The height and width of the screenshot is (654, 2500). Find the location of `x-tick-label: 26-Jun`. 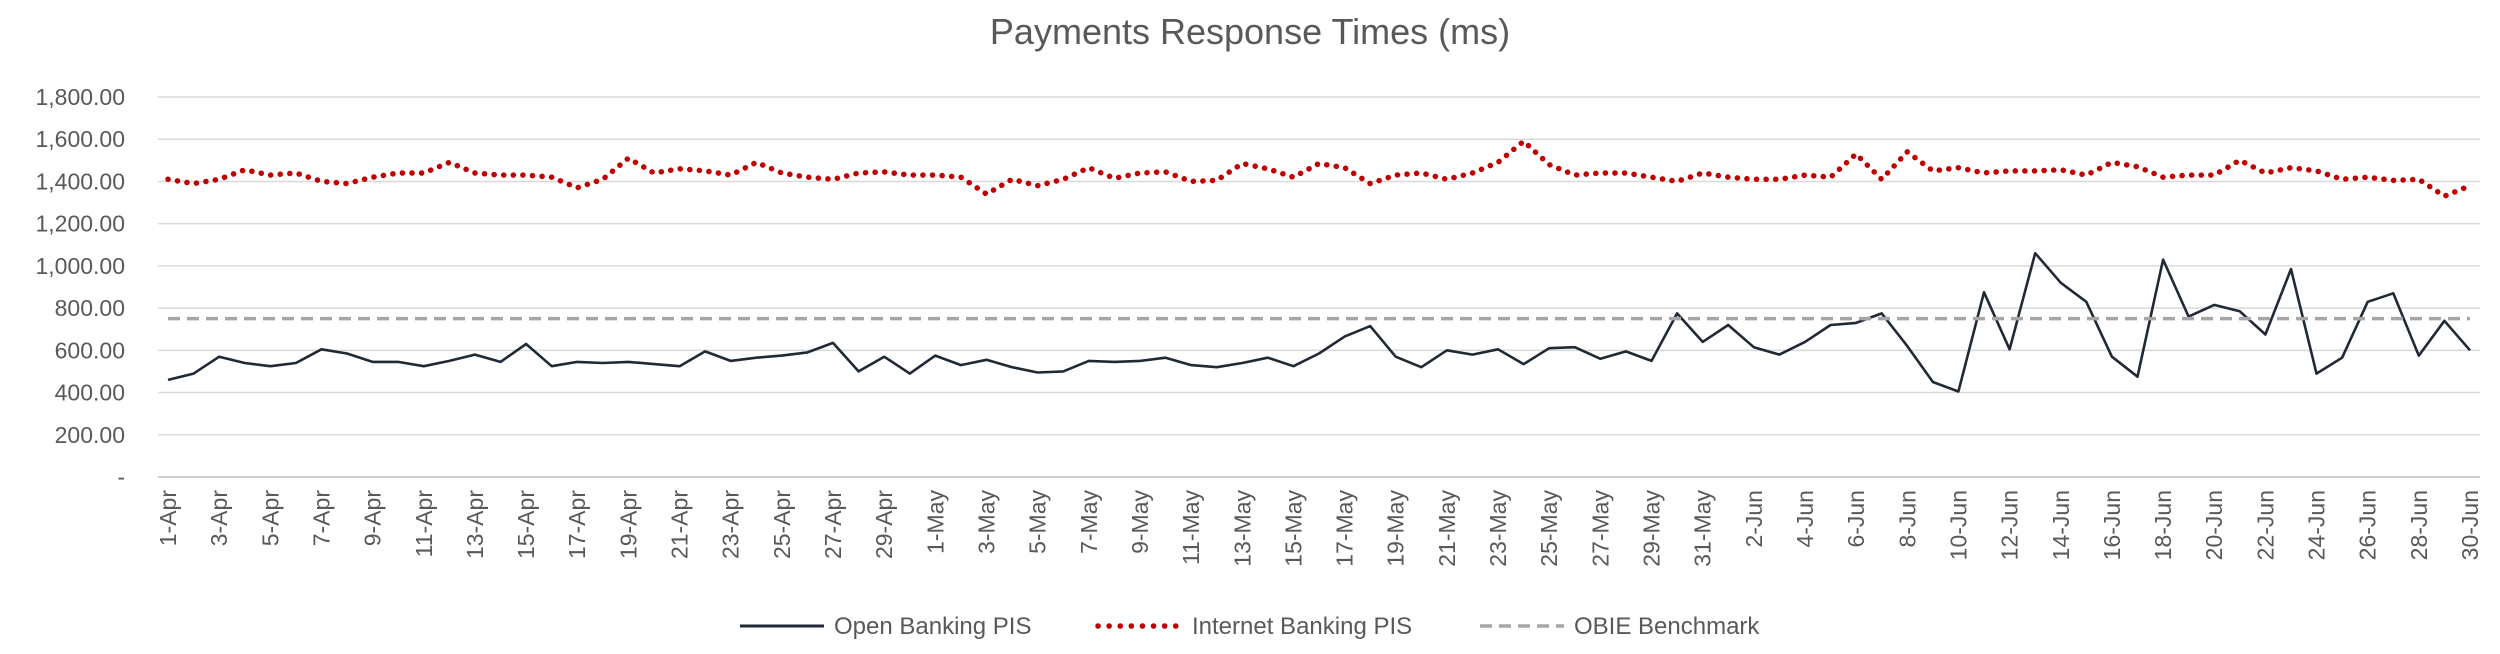

x-tick-label: 26-Jun is located at coordinates (2368, 525).